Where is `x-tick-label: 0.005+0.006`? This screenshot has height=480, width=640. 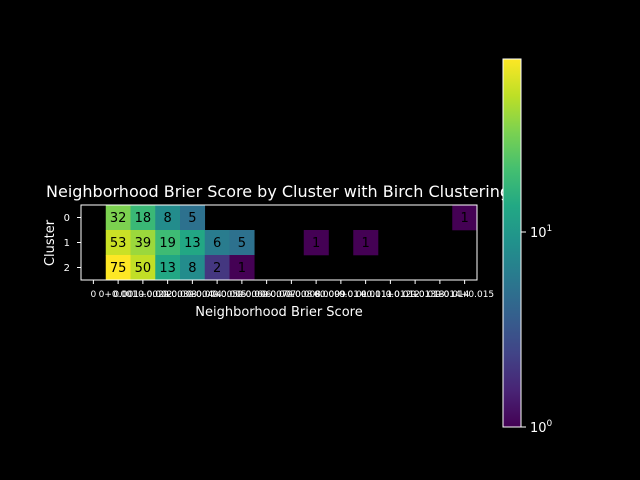 x-tick-label: 0.005+0.006 is located at coordinates (241, 295).